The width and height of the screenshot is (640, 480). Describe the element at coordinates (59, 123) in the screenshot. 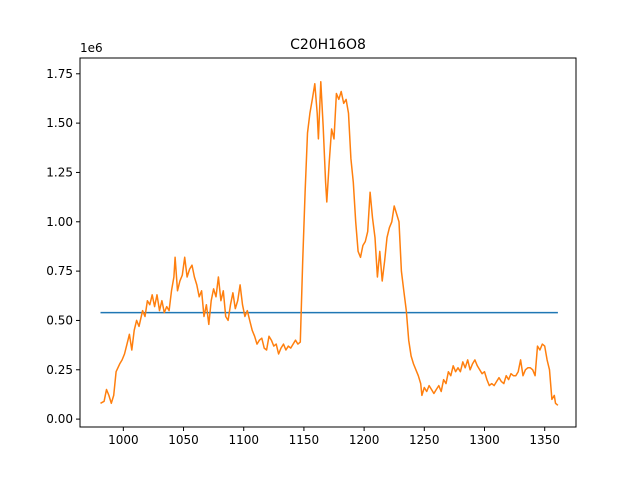

I see `y-tick-label-6: 1.50` at that location.